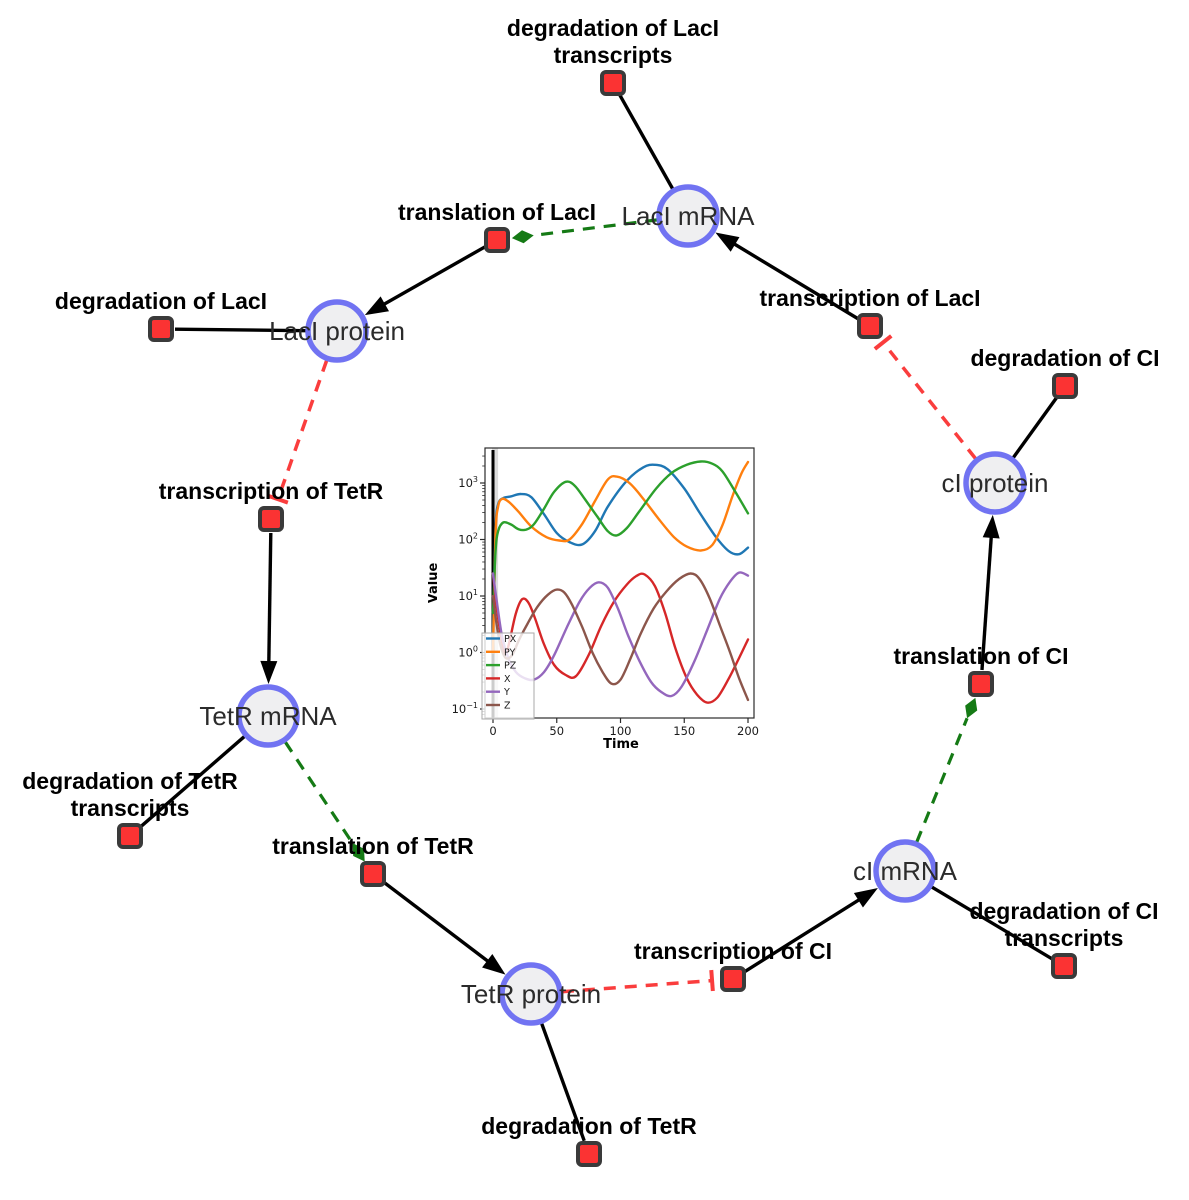  Describe the element at coordinates (298, 432) in the screenshot. I see `edge-laci-protein-transcription-tetr` at that location.